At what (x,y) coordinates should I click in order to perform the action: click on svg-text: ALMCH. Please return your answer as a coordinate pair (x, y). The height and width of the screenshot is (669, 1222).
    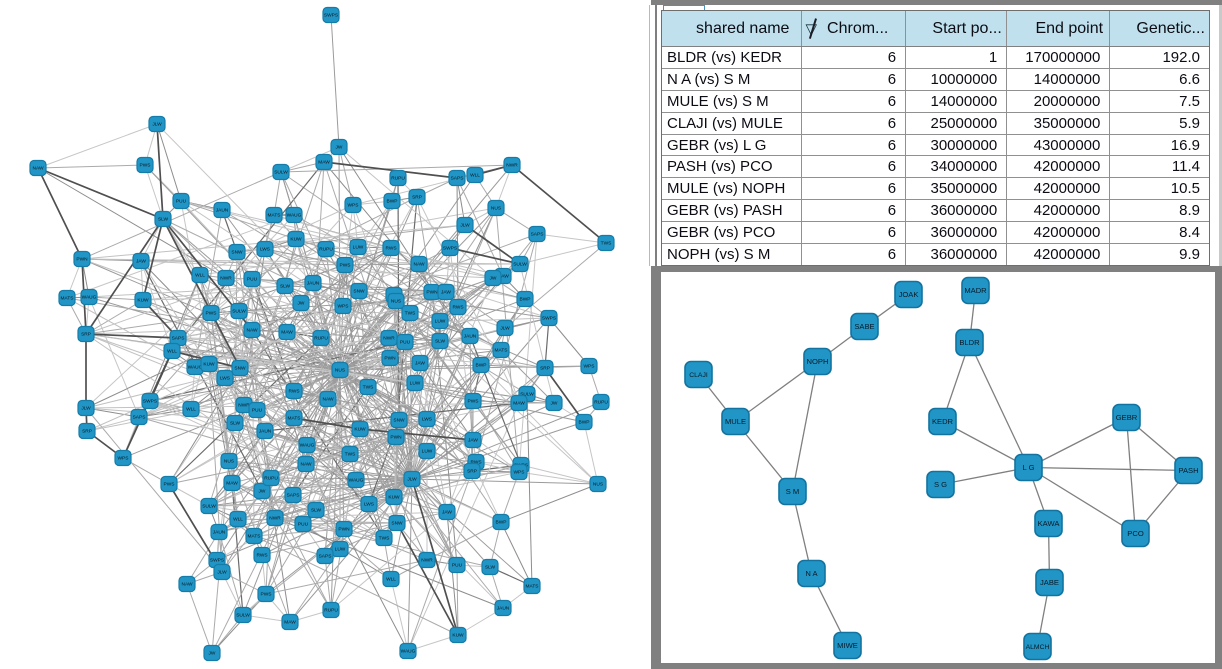
    Looking at the image, I should click on (1037, 647).